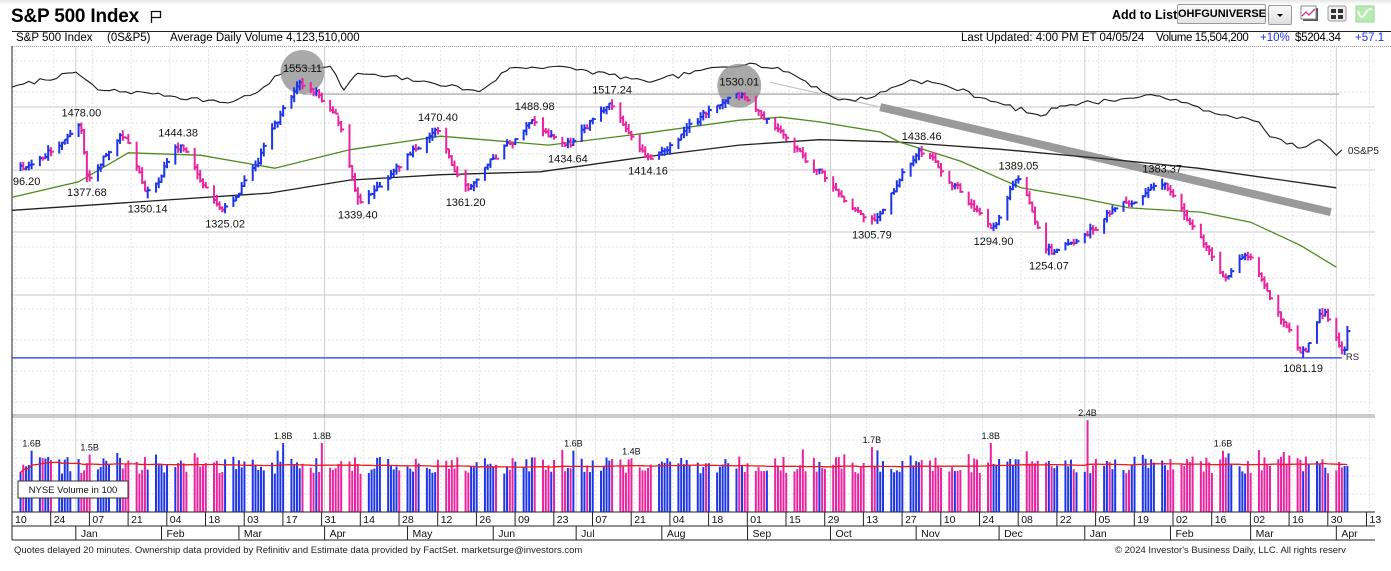 The height and width of the screenshot is (571, 1391). Describe the element at coordinates (447, 520) in the screenshot. I see `x-tick-label: 12` at that location.